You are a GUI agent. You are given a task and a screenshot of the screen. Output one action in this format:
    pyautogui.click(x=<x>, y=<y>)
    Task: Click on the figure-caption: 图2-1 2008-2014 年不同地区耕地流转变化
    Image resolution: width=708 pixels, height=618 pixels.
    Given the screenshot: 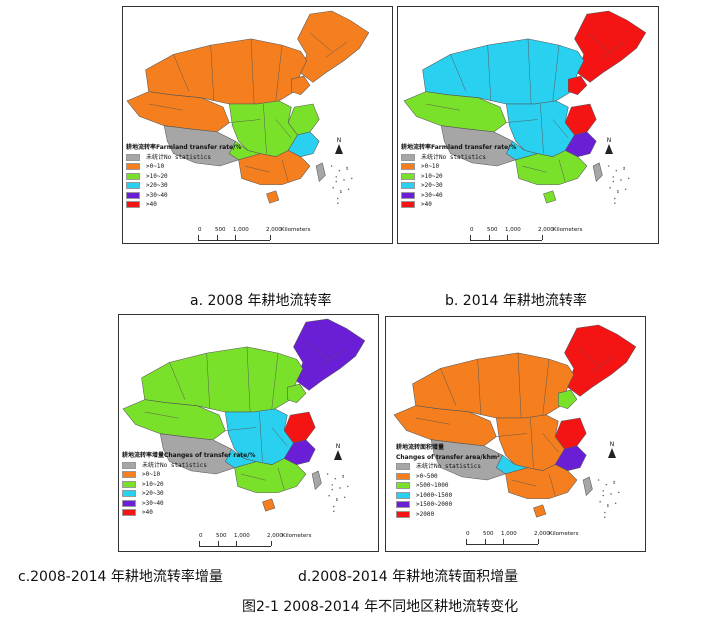 What is the action you would take?
    pyautogui.click(x=380, y=607)
    